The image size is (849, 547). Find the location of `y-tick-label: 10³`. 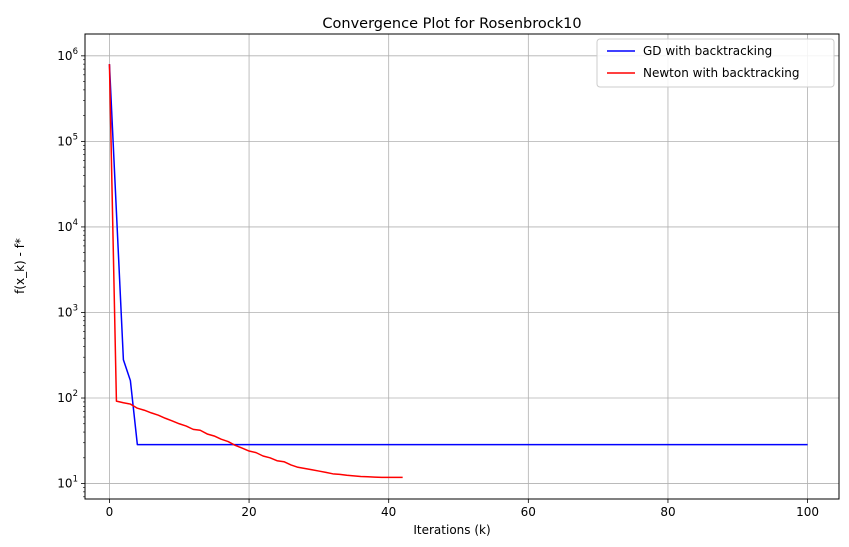

y-tick-label: 10³ is located at coordinates (67, 311).